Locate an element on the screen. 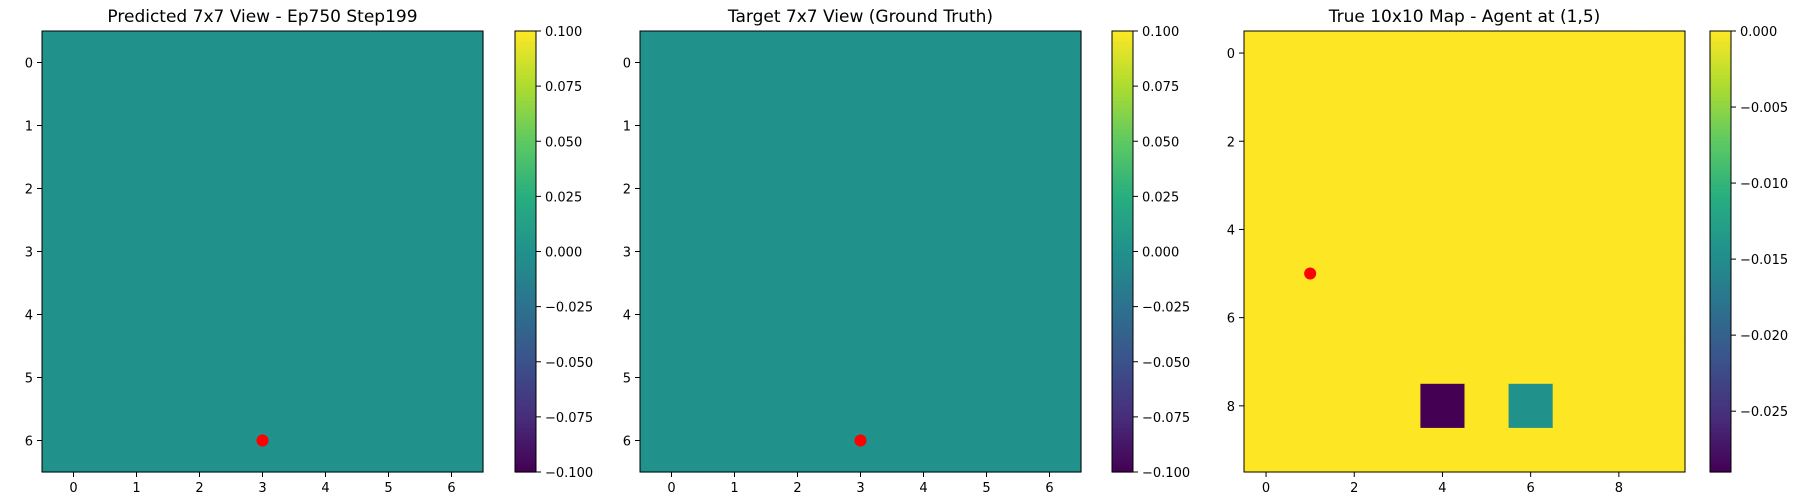 The width and height of the screenshot is (1800, 504). colorbar-tick-label: 0.075 is located at coordinates (1160, 87).